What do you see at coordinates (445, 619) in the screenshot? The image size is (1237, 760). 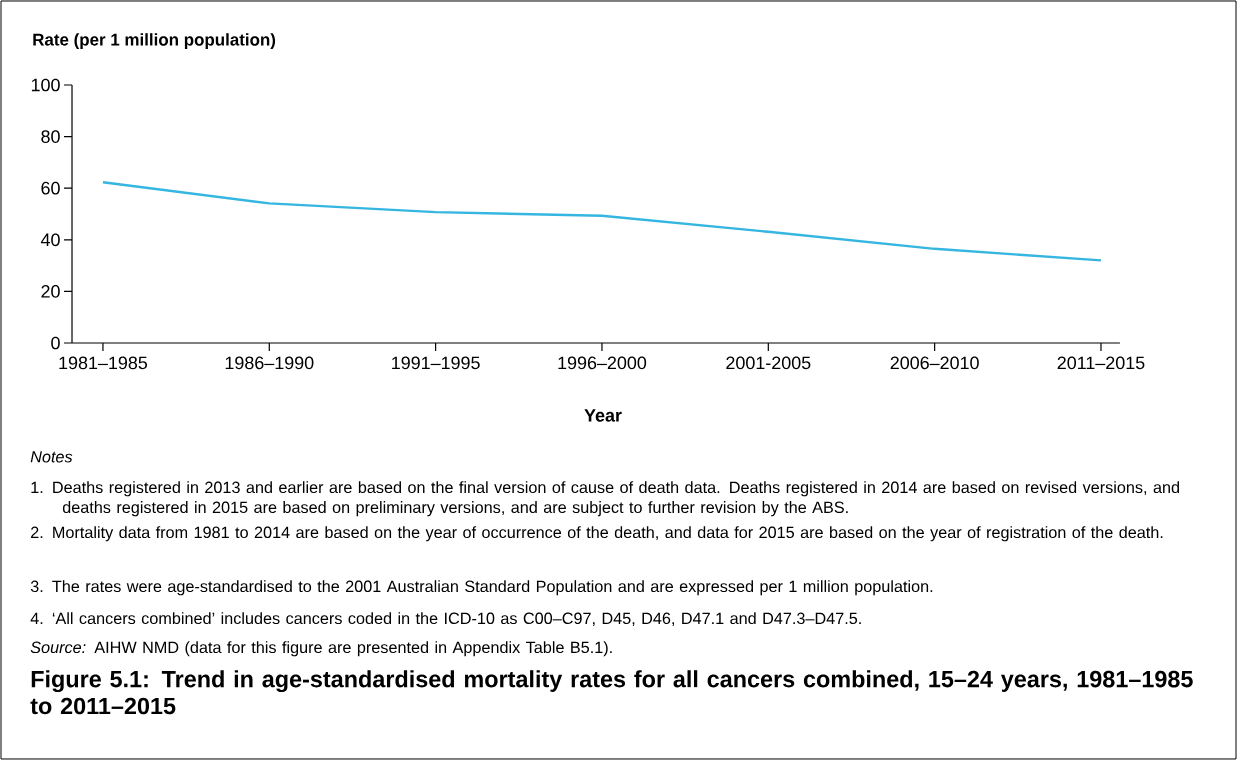 I see `text: 4. ‘All cancers combined’ includes cancers coded in the ICD-10 as C00–C97, D45, D46, D47.1 and D47.3–D47.5.` at bounding box center [445, 619].